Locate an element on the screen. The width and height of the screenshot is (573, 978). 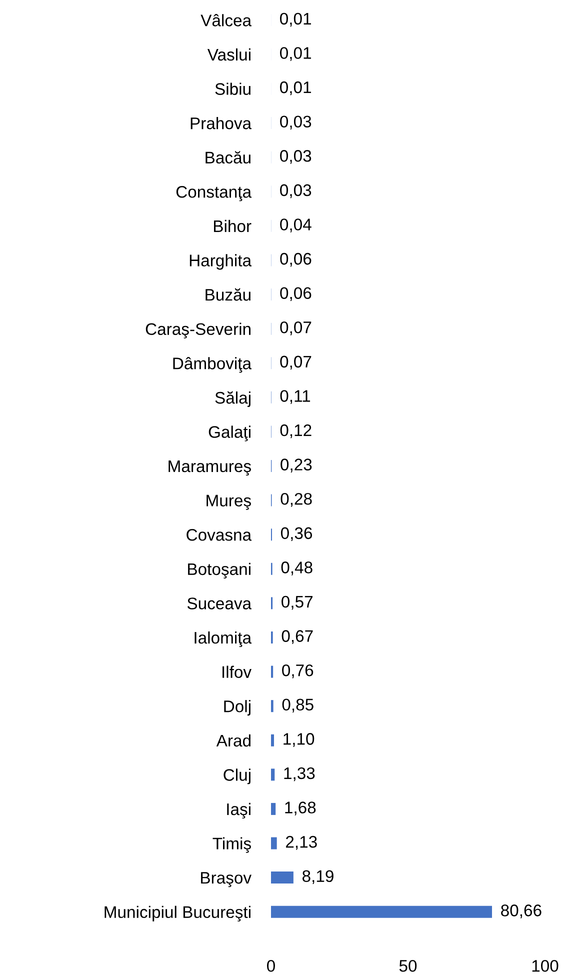
y-tick-label: Dâmboviţa is located at coordinates (212, 365).